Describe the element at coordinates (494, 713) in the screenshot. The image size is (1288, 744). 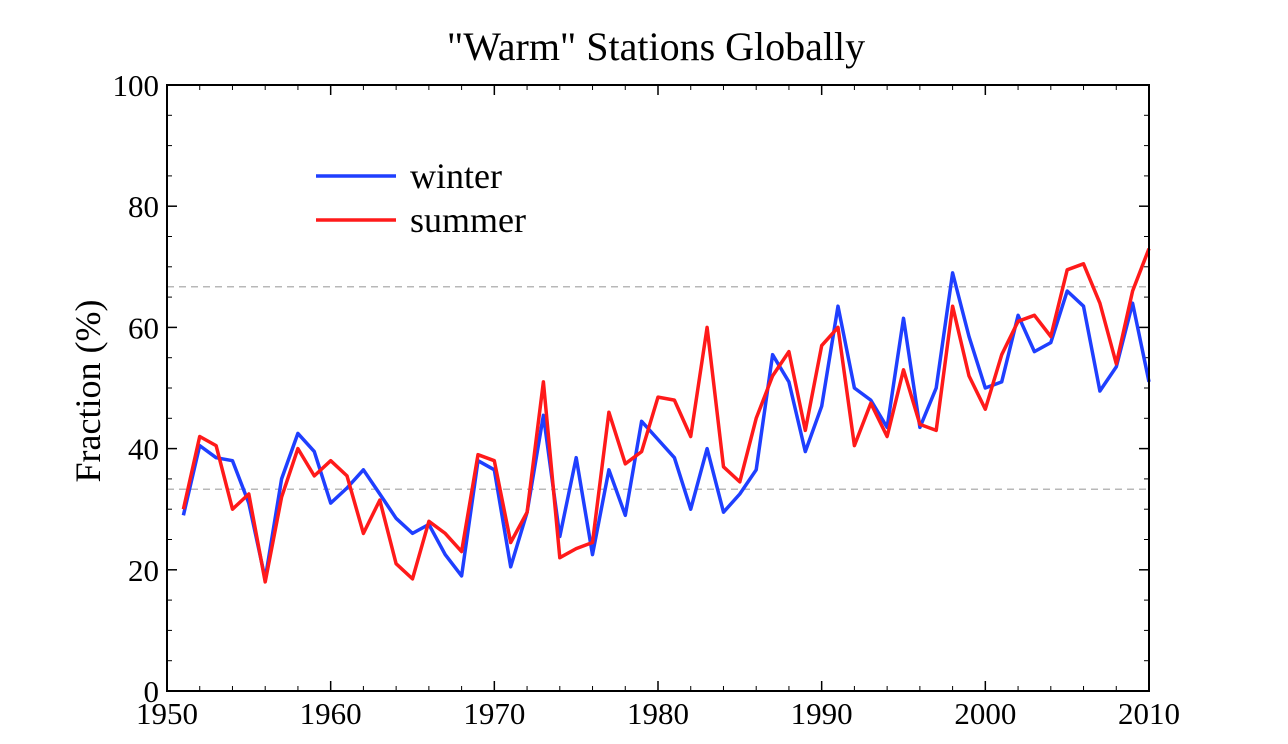
I see `x-tick-label: 1970` at that location.